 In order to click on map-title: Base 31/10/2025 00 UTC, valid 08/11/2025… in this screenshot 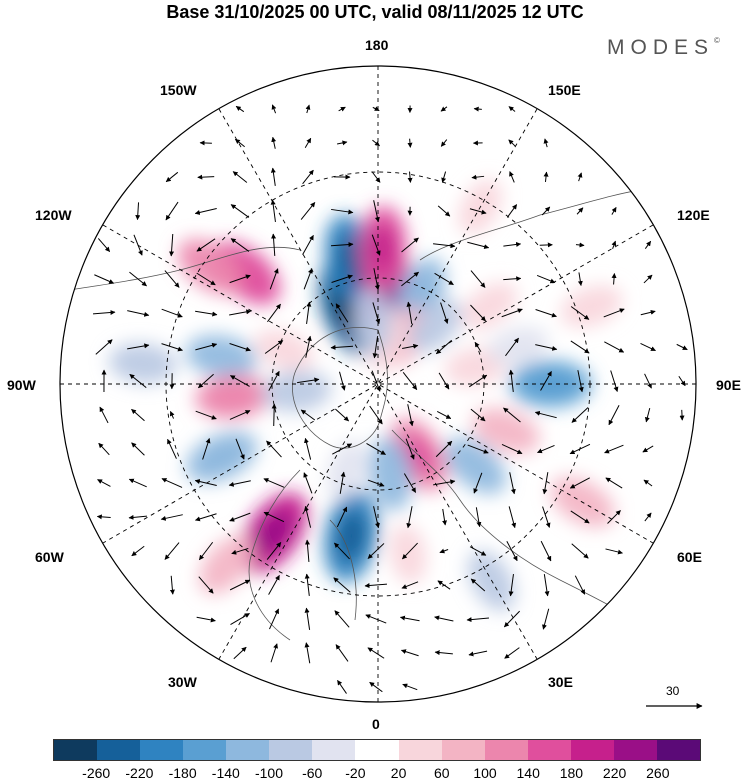, I will do `click(375, 12)`.